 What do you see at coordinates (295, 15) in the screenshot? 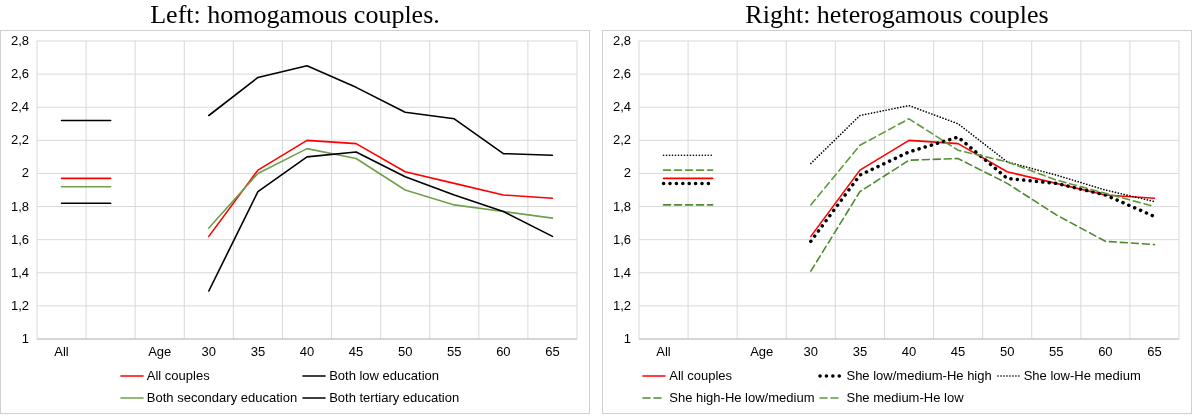
I see `chart-title: Left: homogamous couples.` at bounding box center [295, 15].